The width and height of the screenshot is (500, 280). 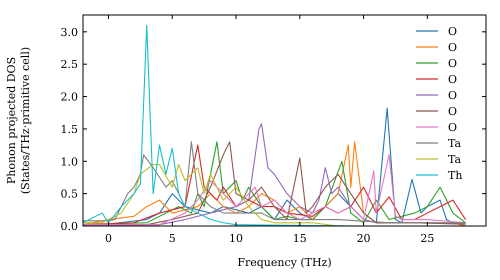 What do you see at coordinates (284, 262) in the screenshot?
I see `x-axis-title: Frequency (THz)` at bounding box center [284, 262].